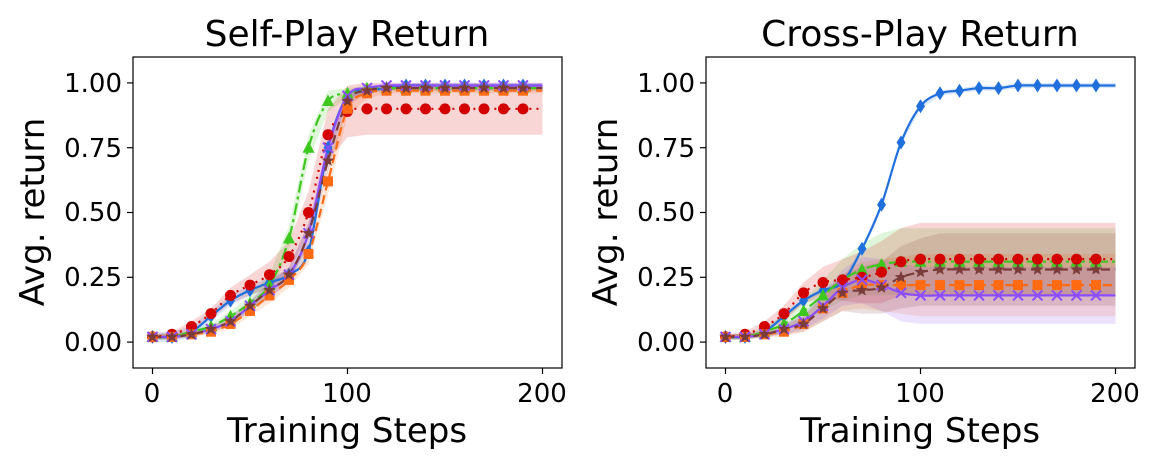 This screenshot has width=1163, height=465. Describe the element at coordinates (725, 394) in the screenshot. I see `x-tick-label: 0` at that location.